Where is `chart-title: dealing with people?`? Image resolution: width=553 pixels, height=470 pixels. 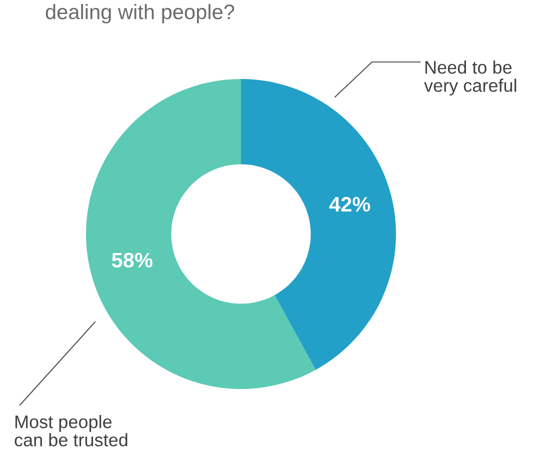
chart-title: dealing with people? is located at coordinates (140, 14).